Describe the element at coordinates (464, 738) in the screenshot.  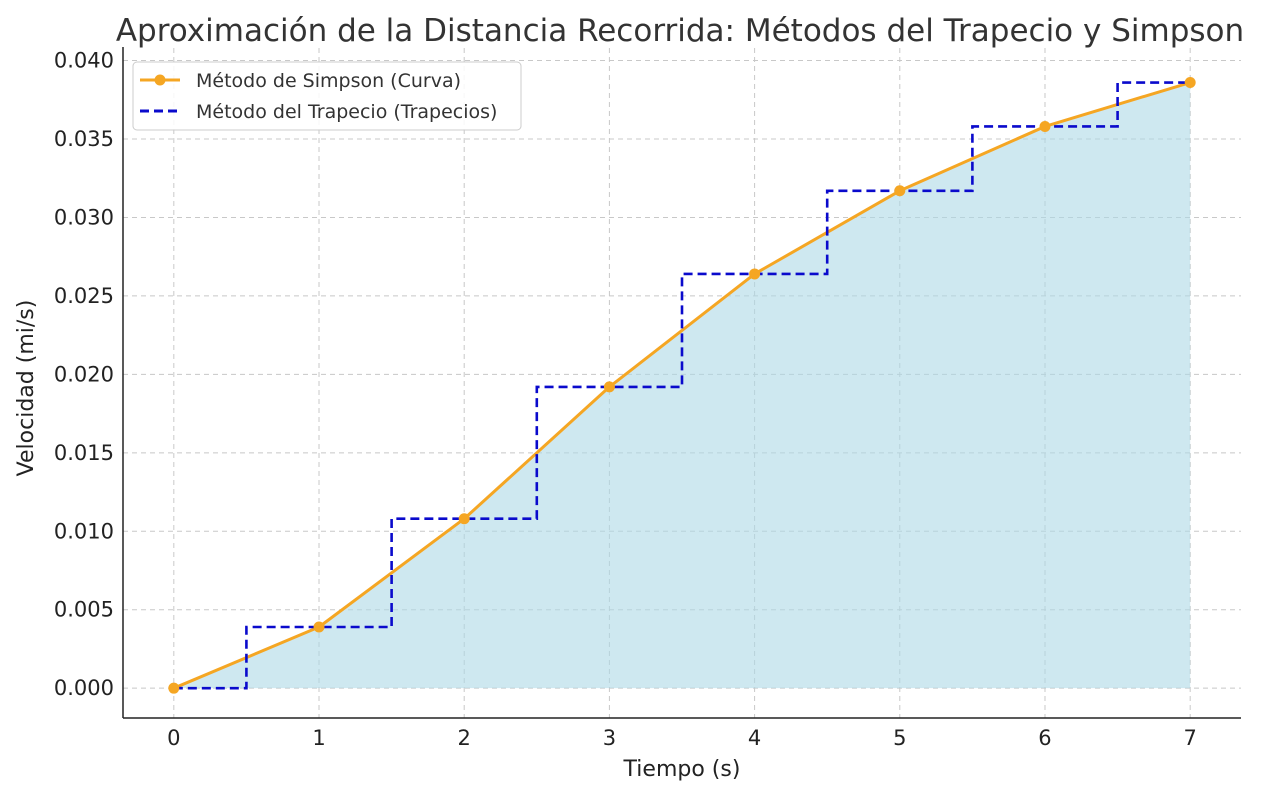
I see `x-tick-label: 2` at that location.